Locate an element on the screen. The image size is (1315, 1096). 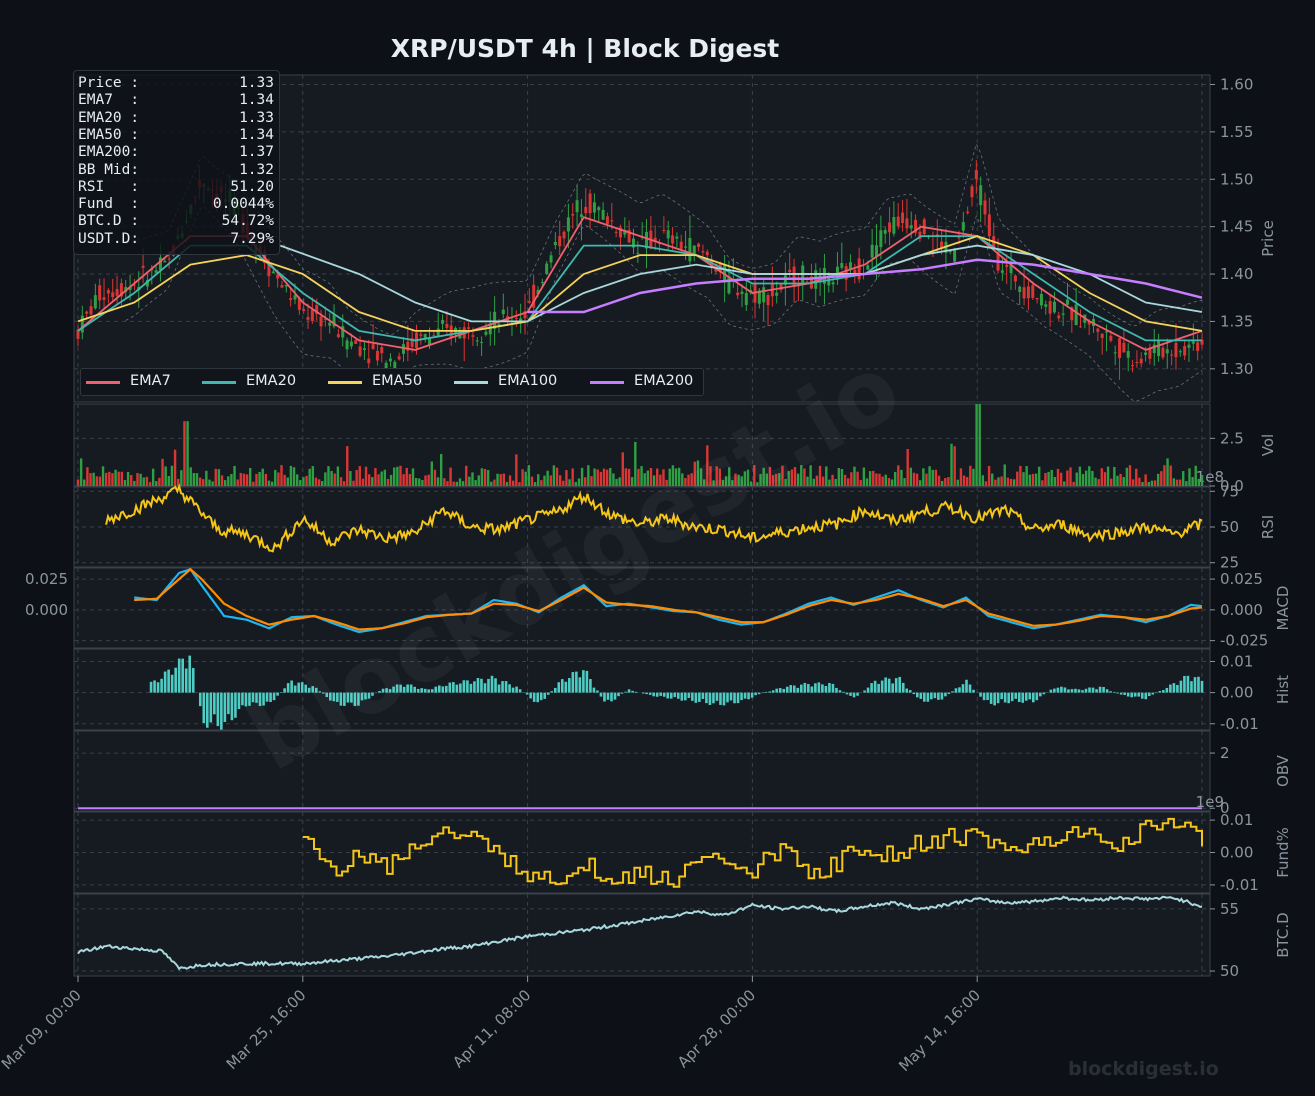
info-key: EMA200: is located at coordinates (109, 152).